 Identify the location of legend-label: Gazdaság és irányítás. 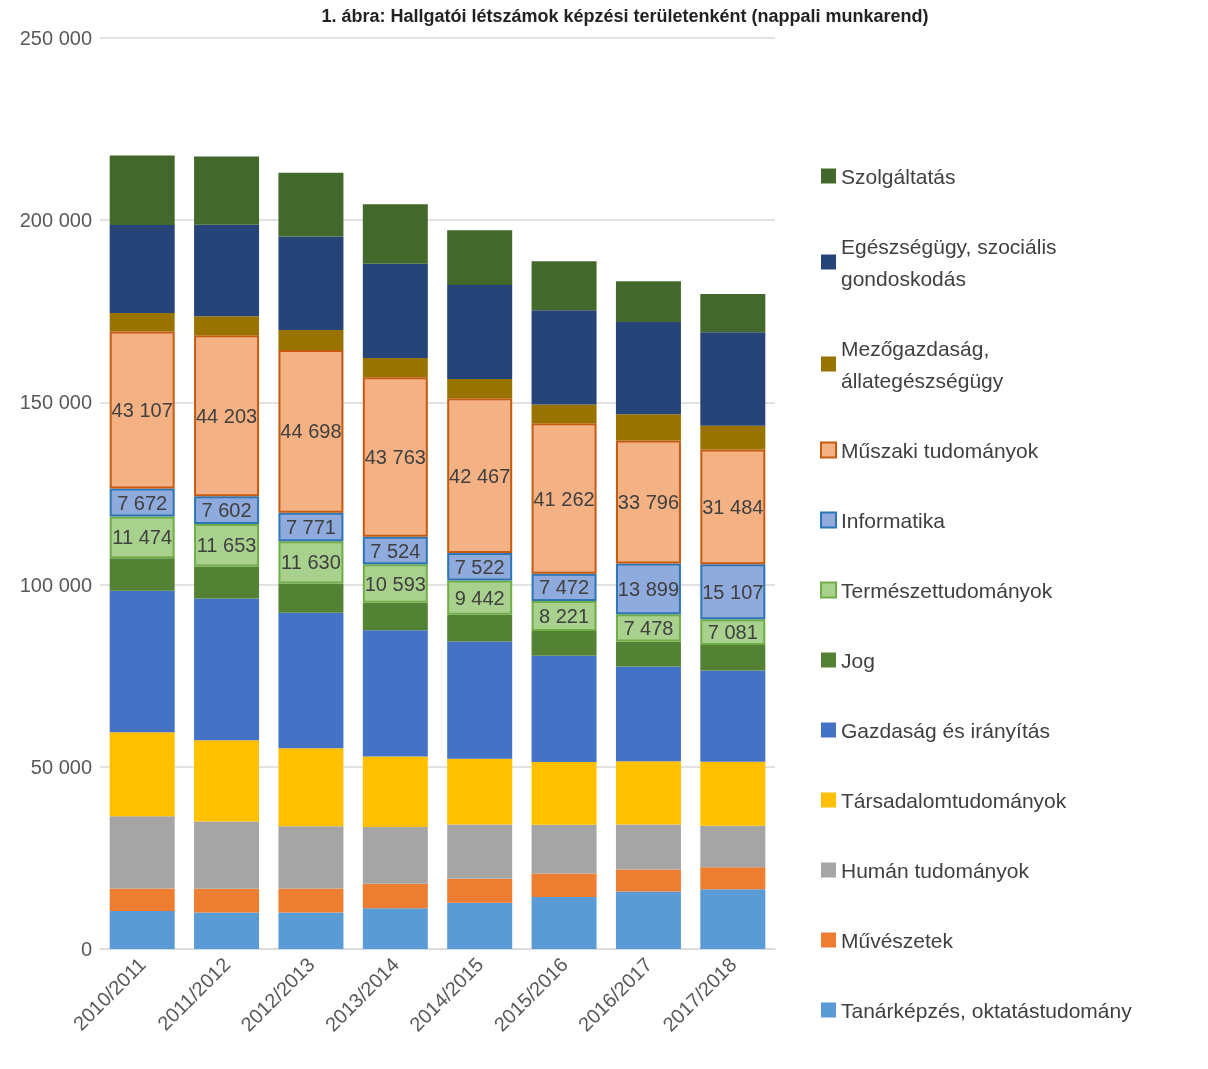
(945, 730).